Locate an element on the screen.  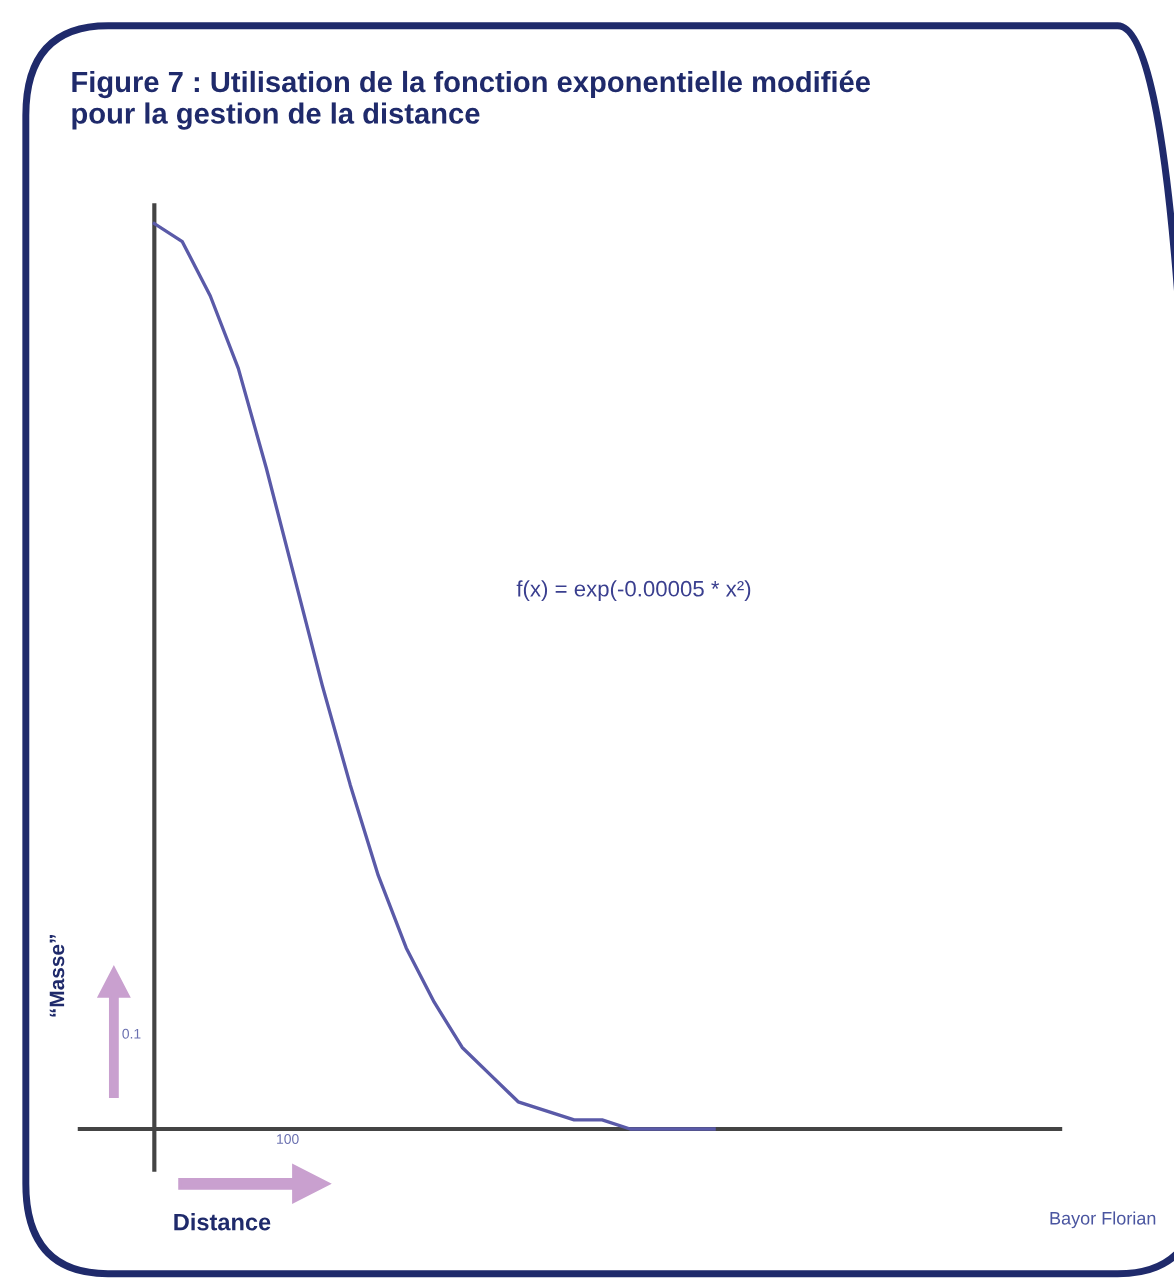
annotation: f(x) = exp(-0.00005 * x²) is located at coordinates (633, 590).